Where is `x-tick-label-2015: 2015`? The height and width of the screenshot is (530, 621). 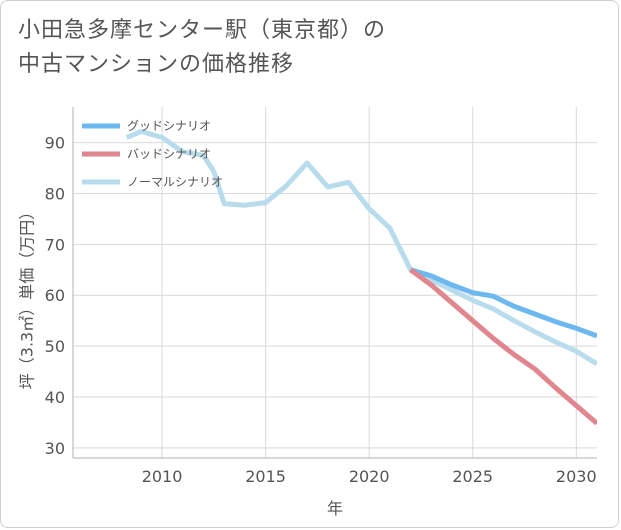
x-tick-label-2015: 2015 is located at coordinates (265, 476).